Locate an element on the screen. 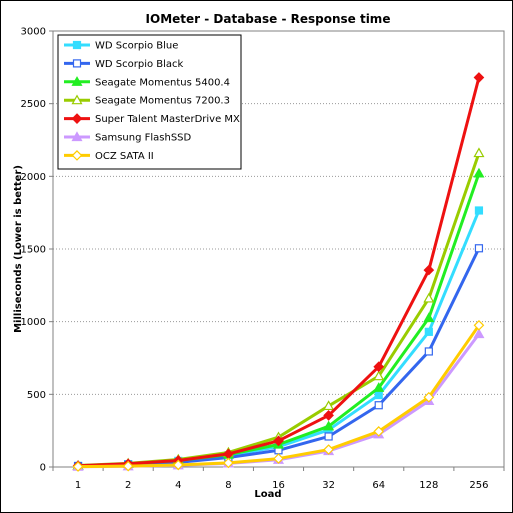  legend-box is located at coordinates (149, 102).